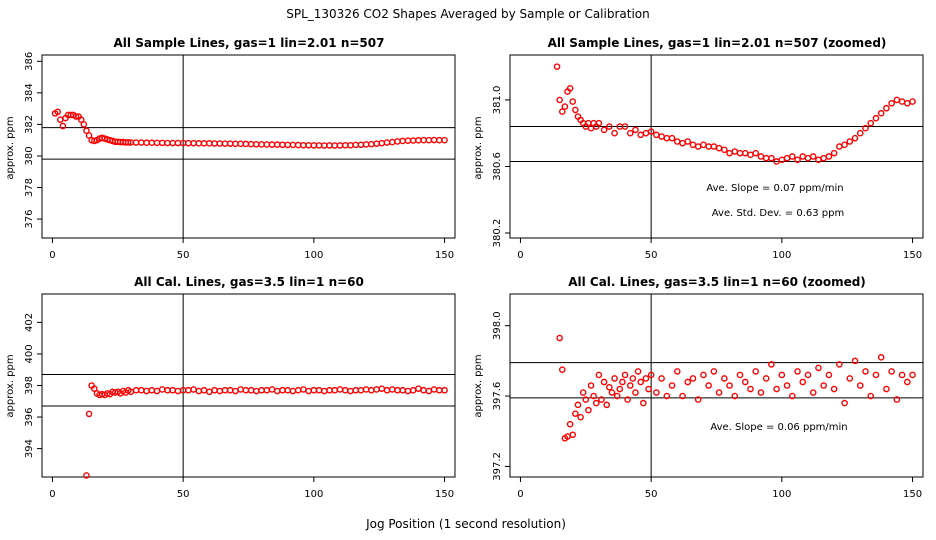  I want to click on y-tick-label: 400, so click(29, 353).